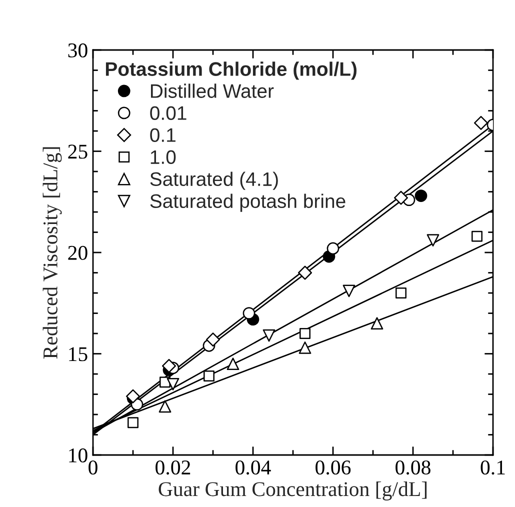 This screenshot has width=515, height=507. Describe the element at coordinates (78, 50) in the screenshot. I see `y-tick-label: 30` at that location.